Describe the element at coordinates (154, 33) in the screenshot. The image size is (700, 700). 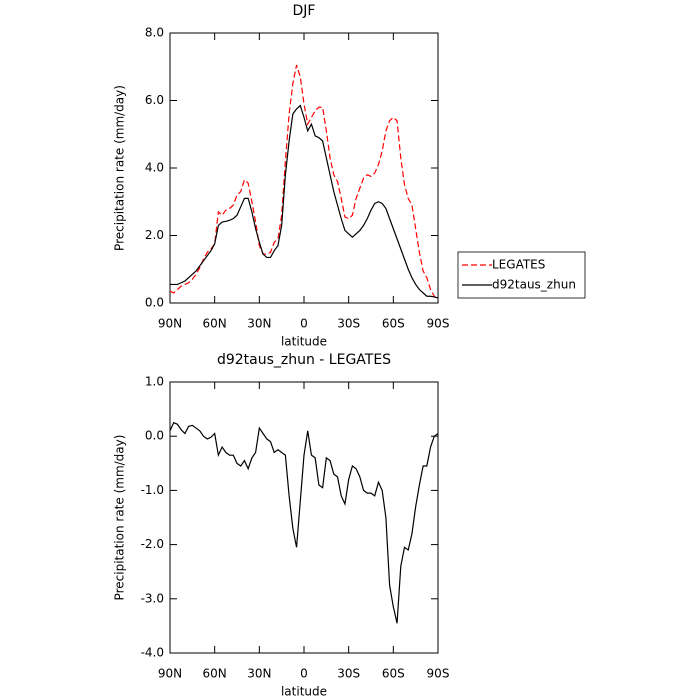
I see `y-tick-label: 8.0` at that location.